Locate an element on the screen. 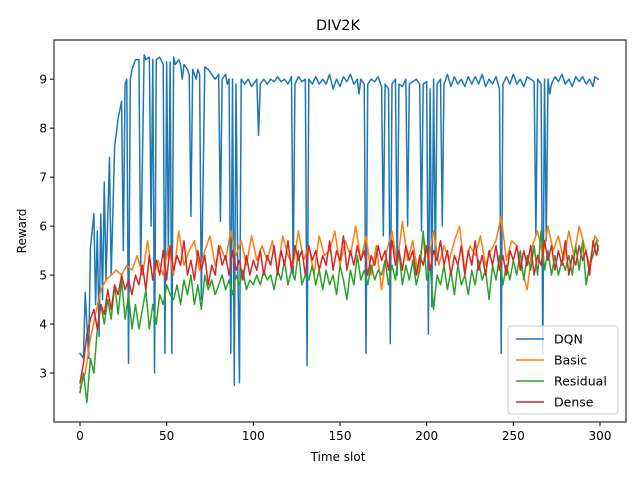 The image size is (640, 480). y-tick-label: 3 is located at coordinates (43, 374).